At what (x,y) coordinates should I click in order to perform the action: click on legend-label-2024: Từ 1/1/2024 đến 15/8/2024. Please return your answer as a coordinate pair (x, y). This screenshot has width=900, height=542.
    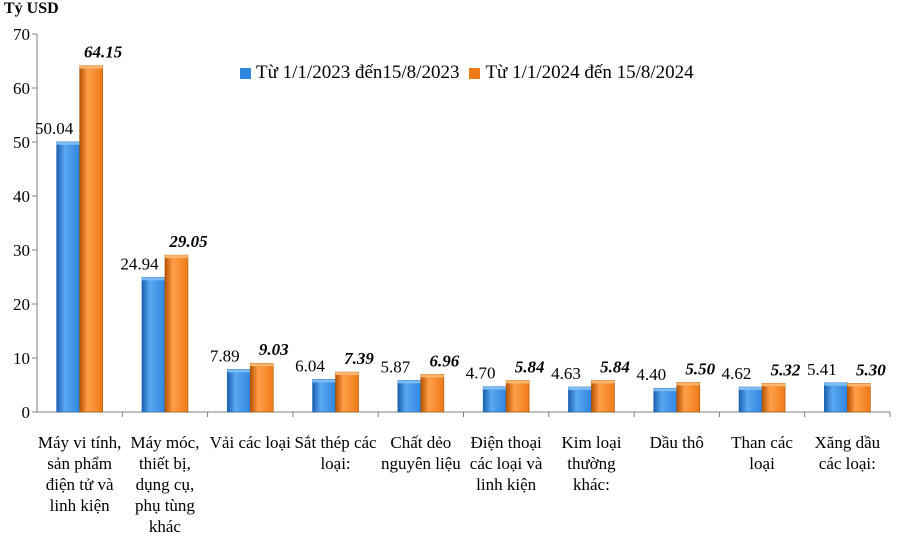
    Looking at the image, I should click on (589, 72).